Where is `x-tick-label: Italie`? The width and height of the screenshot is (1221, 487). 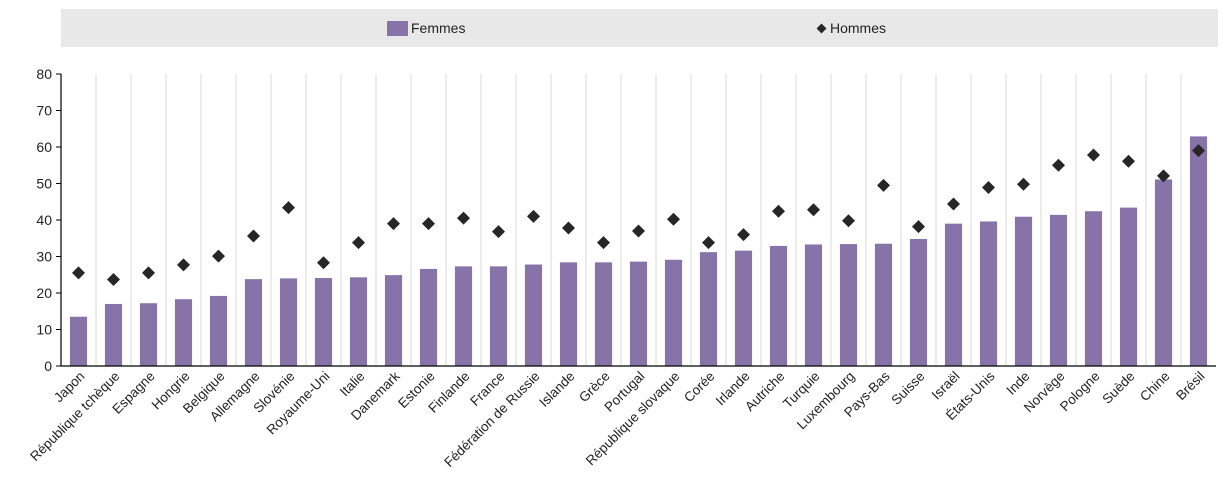
x-tick-label: Italie is located at coordinates (352, 384).